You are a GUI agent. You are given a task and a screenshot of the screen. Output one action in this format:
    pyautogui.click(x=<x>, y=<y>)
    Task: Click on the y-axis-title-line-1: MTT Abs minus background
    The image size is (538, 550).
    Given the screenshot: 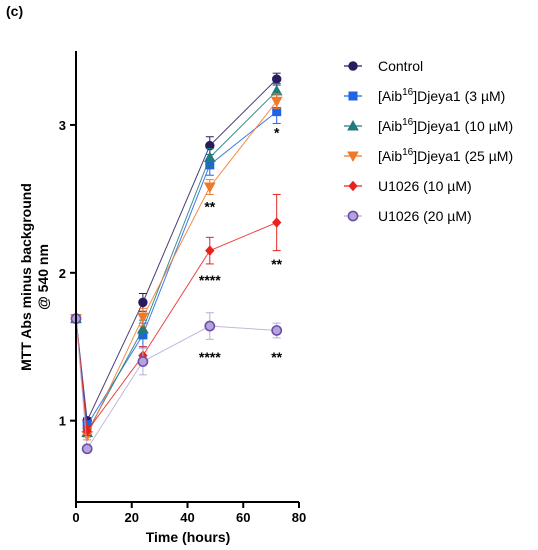 What is the action you would take?
    pyautogui.click(x=26, y=277)
    